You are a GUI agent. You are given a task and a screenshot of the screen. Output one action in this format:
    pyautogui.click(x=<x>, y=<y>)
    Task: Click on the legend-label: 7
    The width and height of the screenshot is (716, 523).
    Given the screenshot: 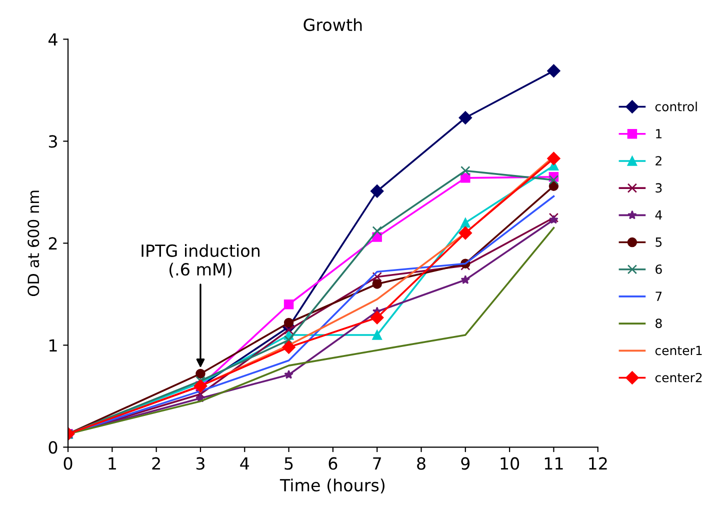 What is the action you would take?
    pyautogui.click(x=659, y=296)
    